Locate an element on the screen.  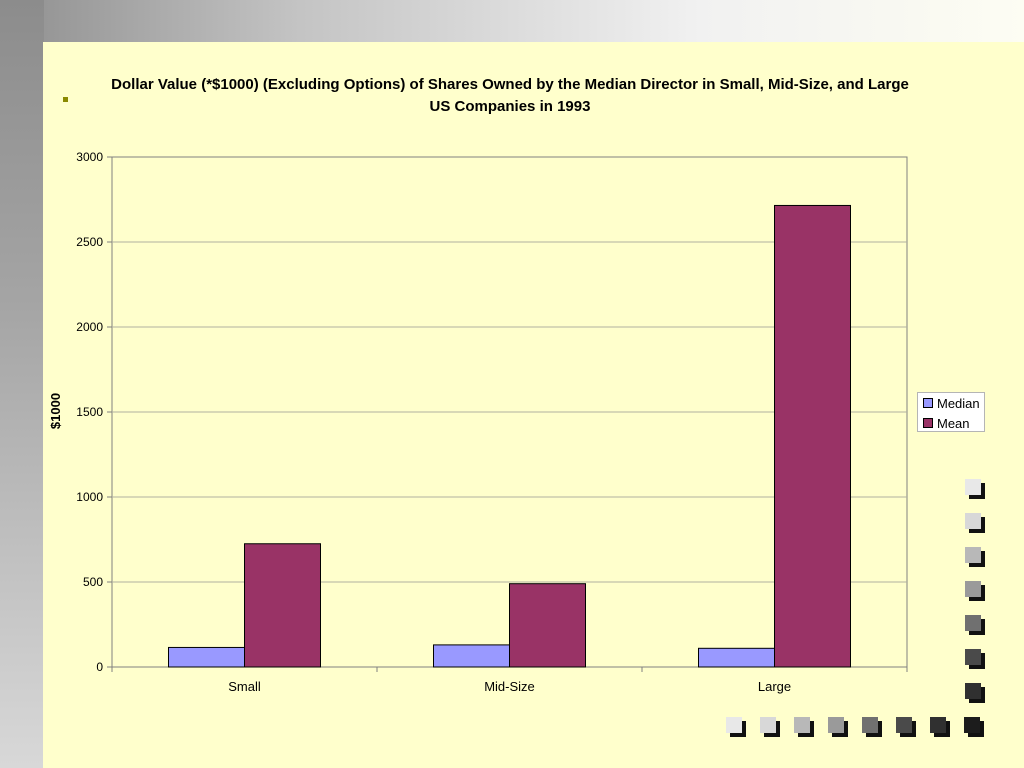
x-tick-label: Mid-Size is located at coordinates (509, 686).